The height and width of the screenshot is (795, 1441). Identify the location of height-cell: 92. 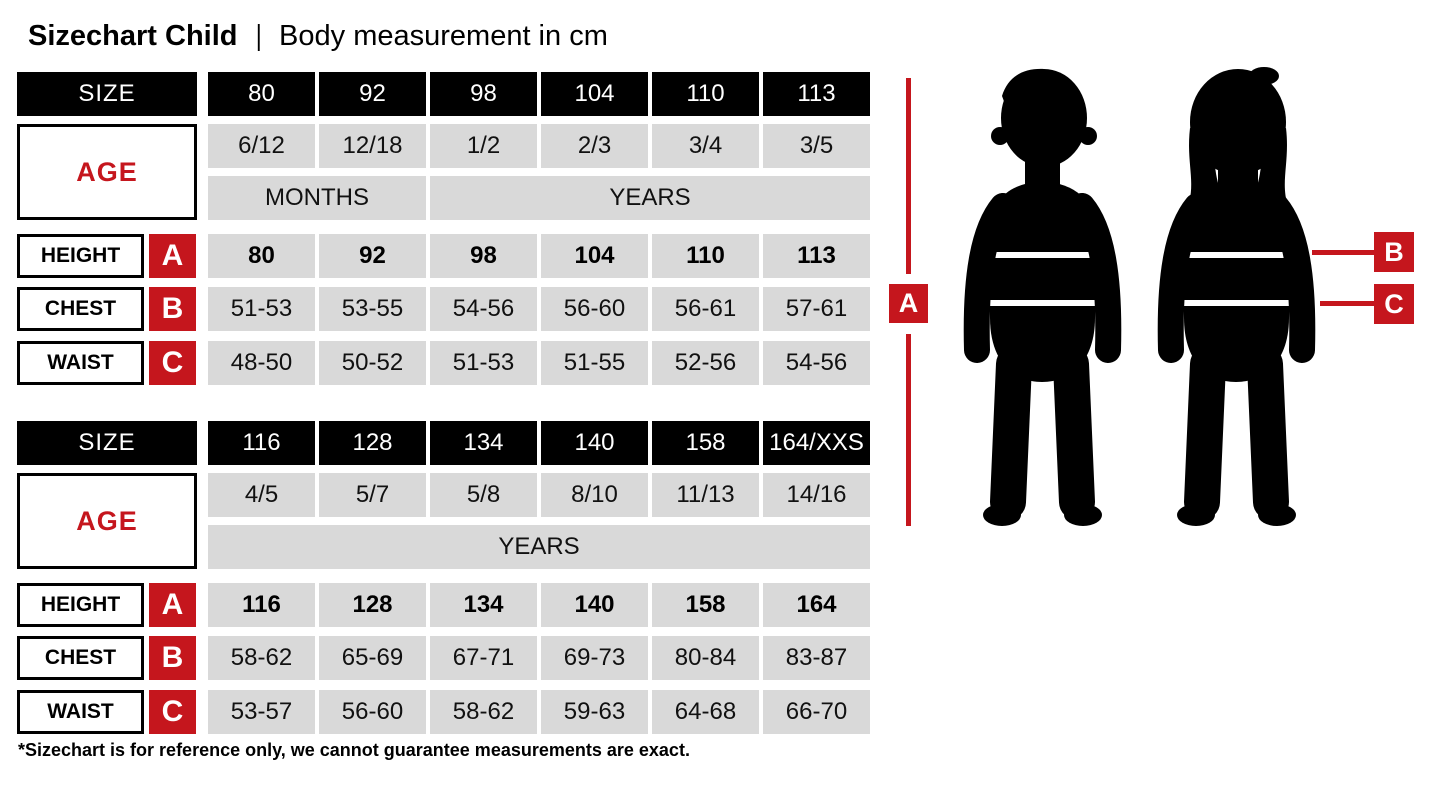
(372, 256).